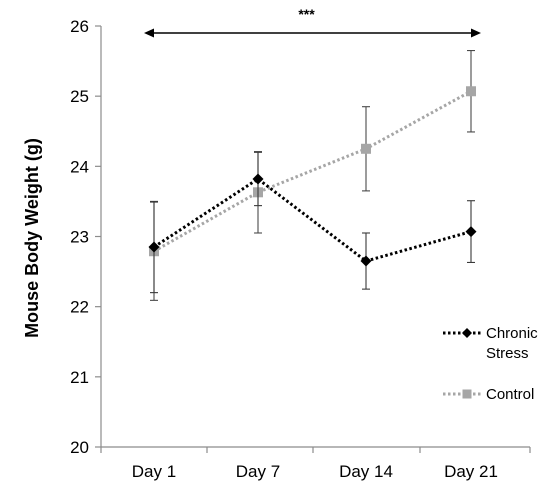 The image size is (551, 493). I want to click on y-tick-label: 20, so click(79, 447).